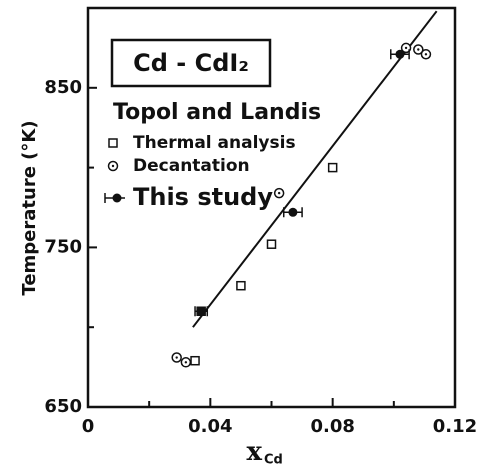 The height and width of the screenshot is (467, 483). Describe the element at coordinates (217, 112) in the screenshot. I see `legend-group: Topol and Landis` at that location.